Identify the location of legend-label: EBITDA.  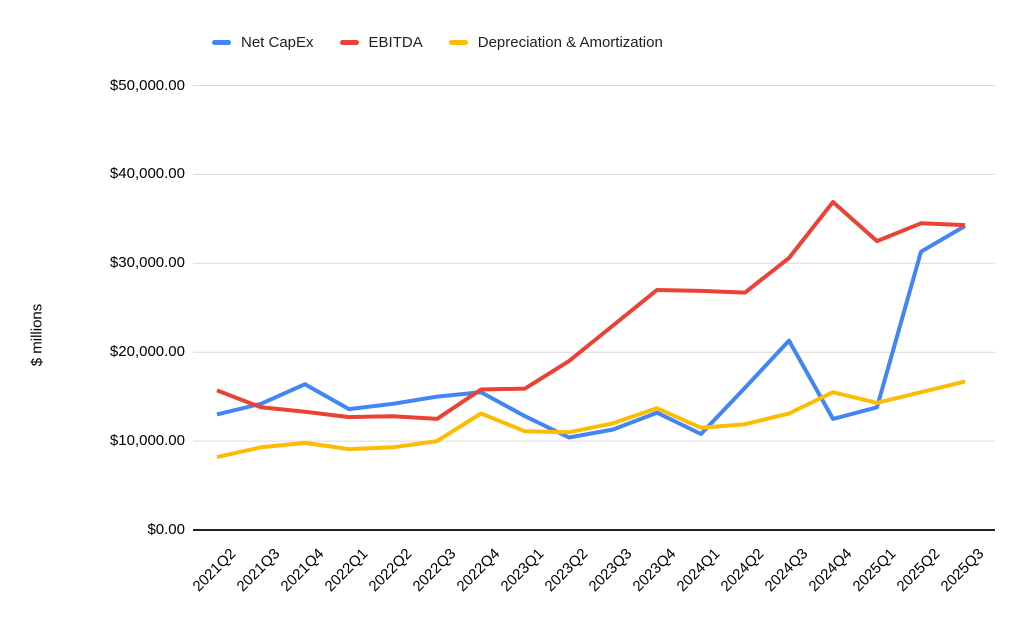
(395, 42).